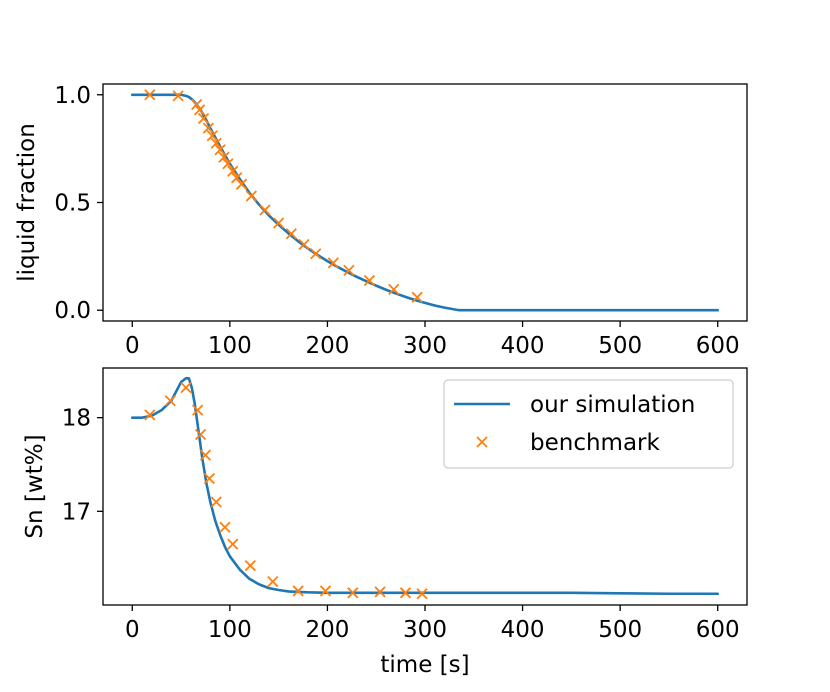 The width and height of the screenshot is (830, 692). I want to click on legend: our simulation benchmark, so click(588, 424).